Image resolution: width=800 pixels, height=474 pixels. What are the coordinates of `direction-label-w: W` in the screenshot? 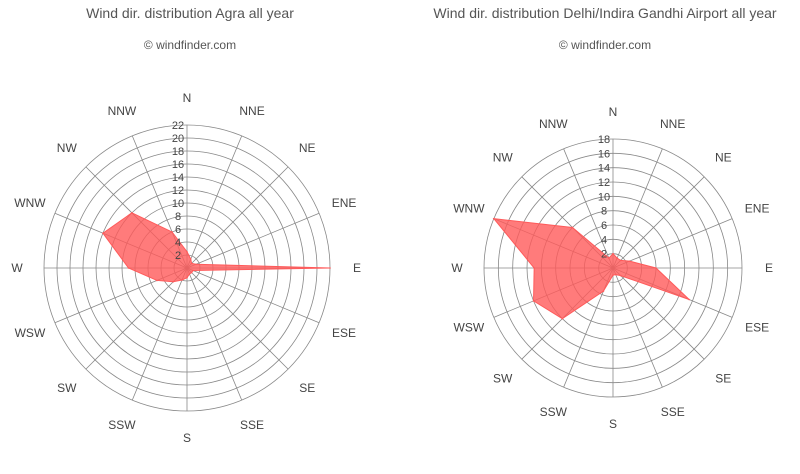 It's located at (17, 268).